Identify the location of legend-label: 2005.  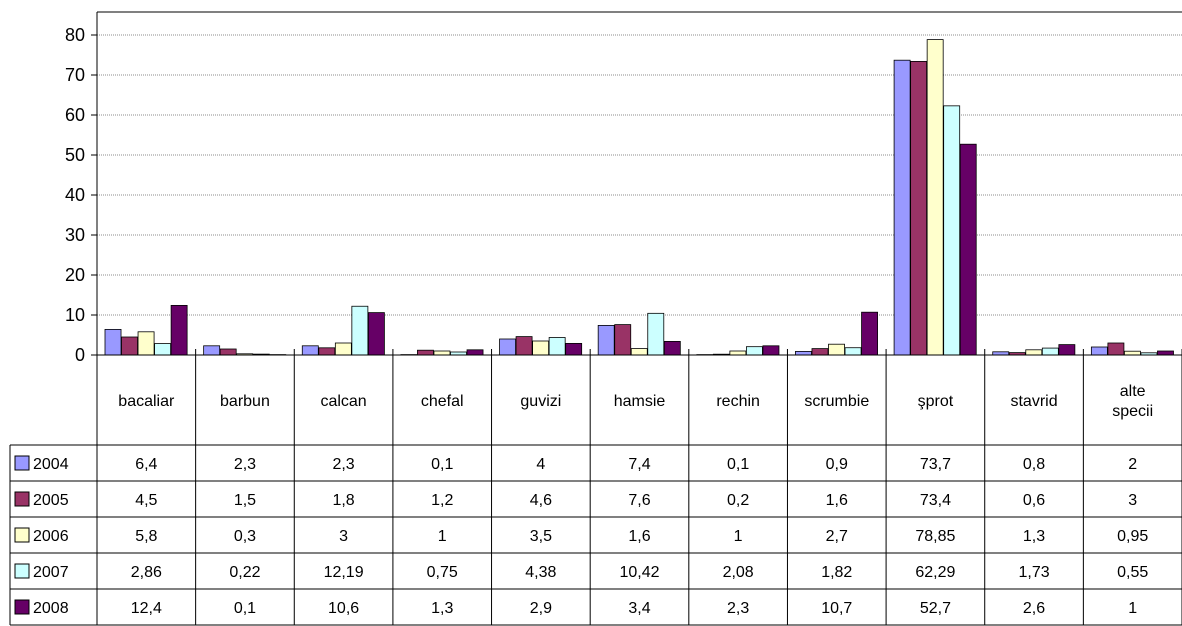
(51, 500).